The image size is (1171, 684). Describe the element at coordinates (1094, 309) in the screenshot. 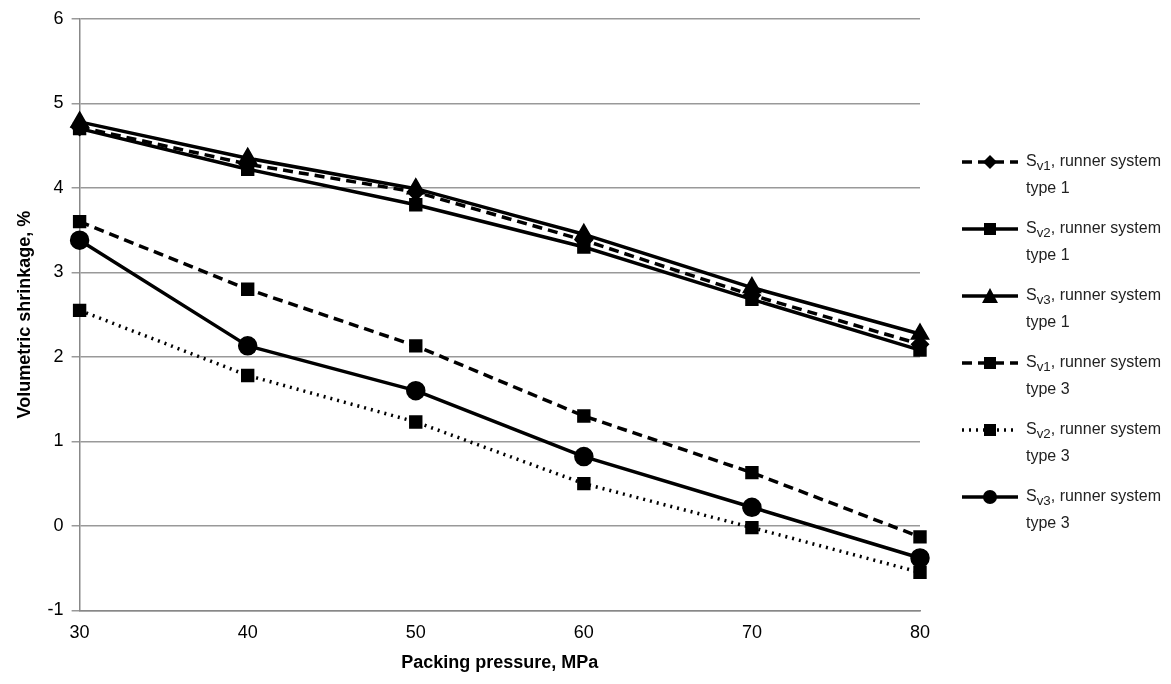

I see `legend-label: S$_{v3}$, runner system type 1` at that location.